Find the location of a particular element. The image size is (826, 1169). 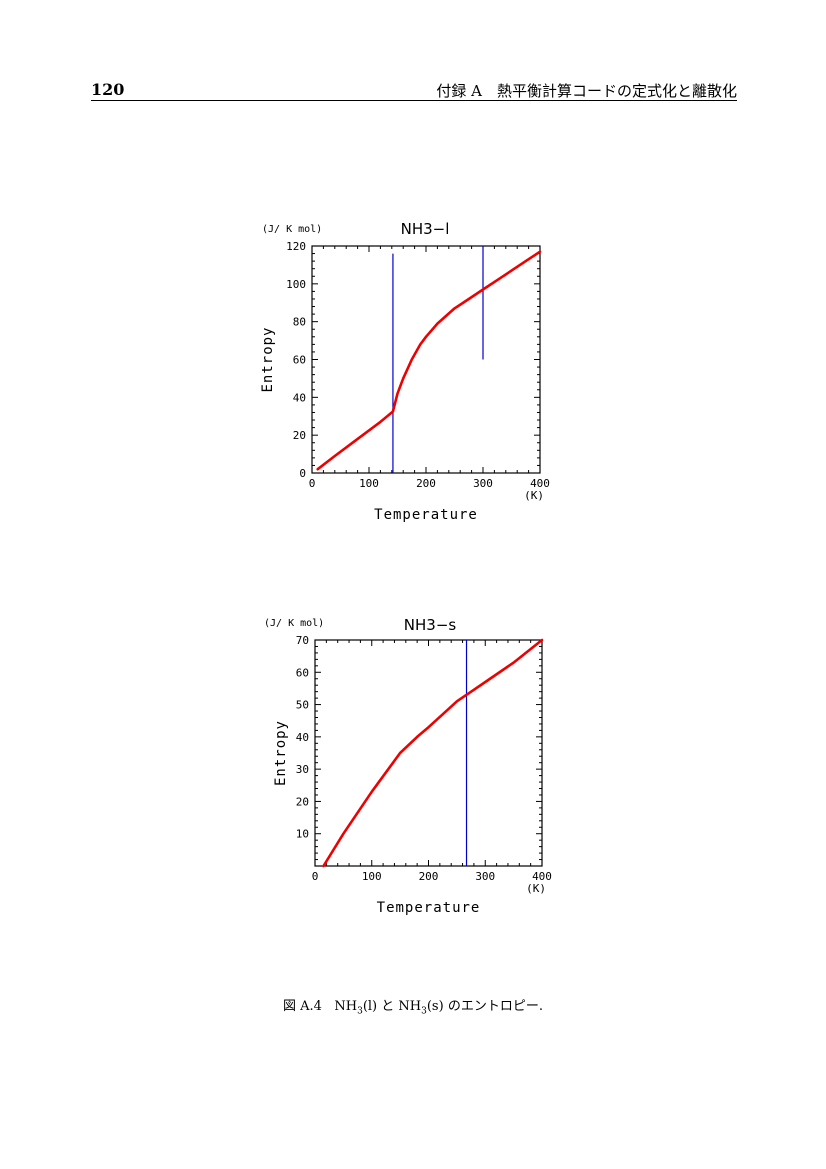

page-number: 120 is located at coordinates (108, 89).